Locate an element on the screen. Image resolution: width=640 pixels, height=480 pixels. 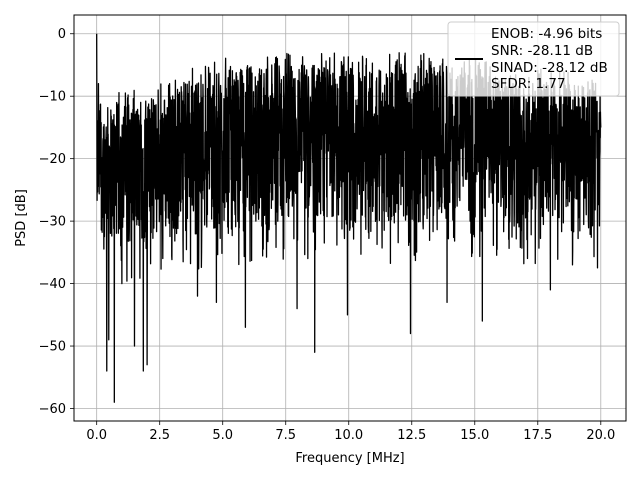
y-tick-label: −40 is located at coordinates (52, 284).